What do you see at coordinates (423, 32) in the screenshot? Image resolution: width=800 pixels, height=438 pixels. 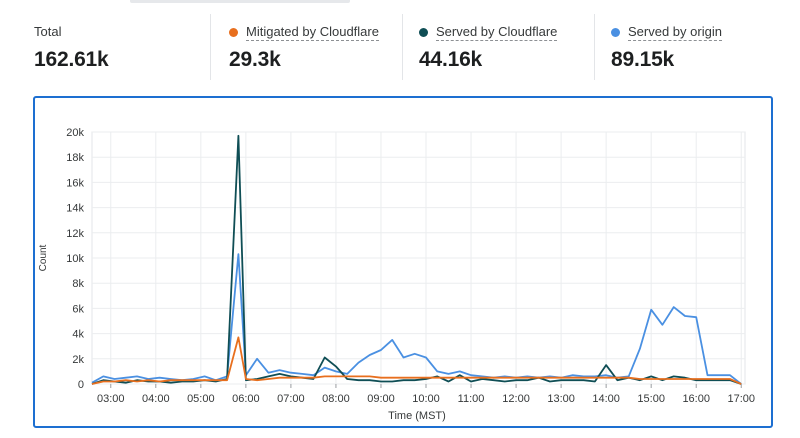 I see `served-cloudflare-dot-icon` at bounding box center [423, 32].